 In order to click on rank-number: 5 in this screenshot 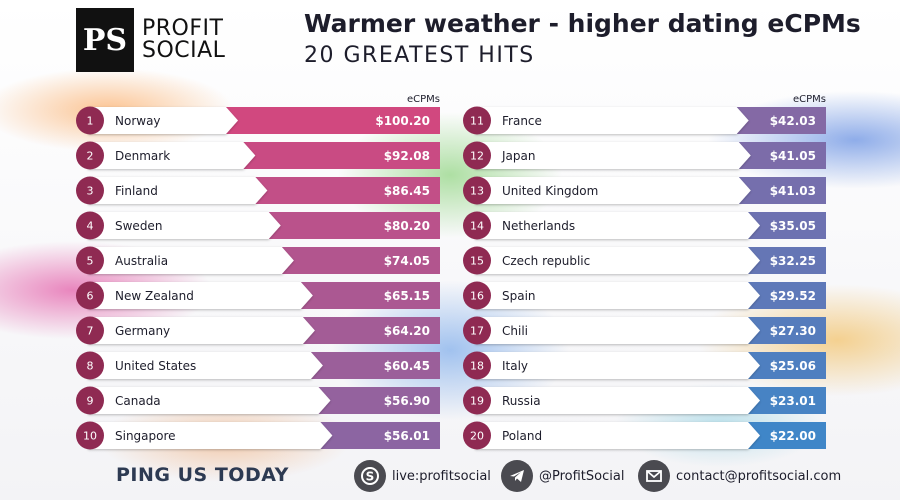, I will do `click(90, 261)`.